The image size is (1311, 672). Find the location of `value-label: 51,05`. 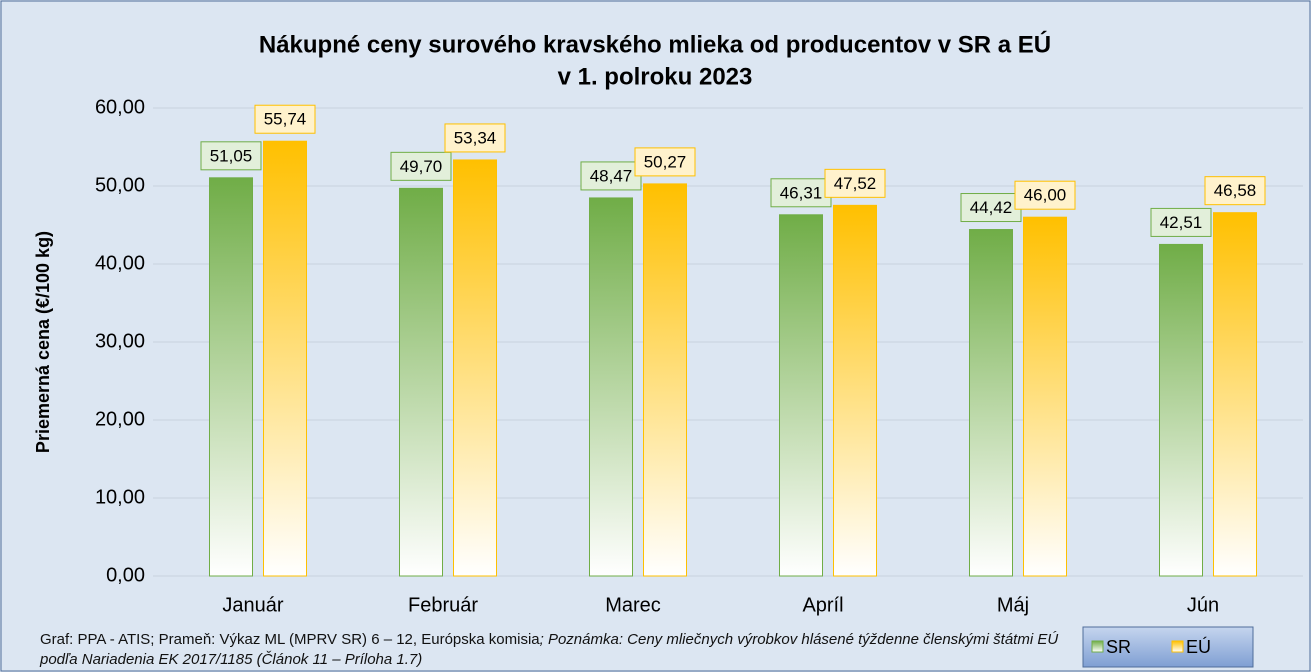

value-label: 51,05 is located at coordinates (231, 155).